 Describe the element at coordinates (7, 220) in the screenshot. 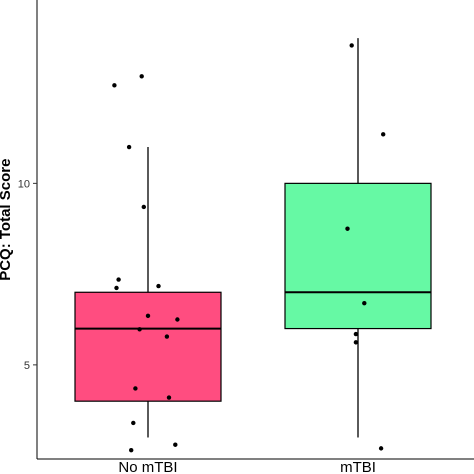

I see `y-axis-title: PCQ: Total Score` at that location.